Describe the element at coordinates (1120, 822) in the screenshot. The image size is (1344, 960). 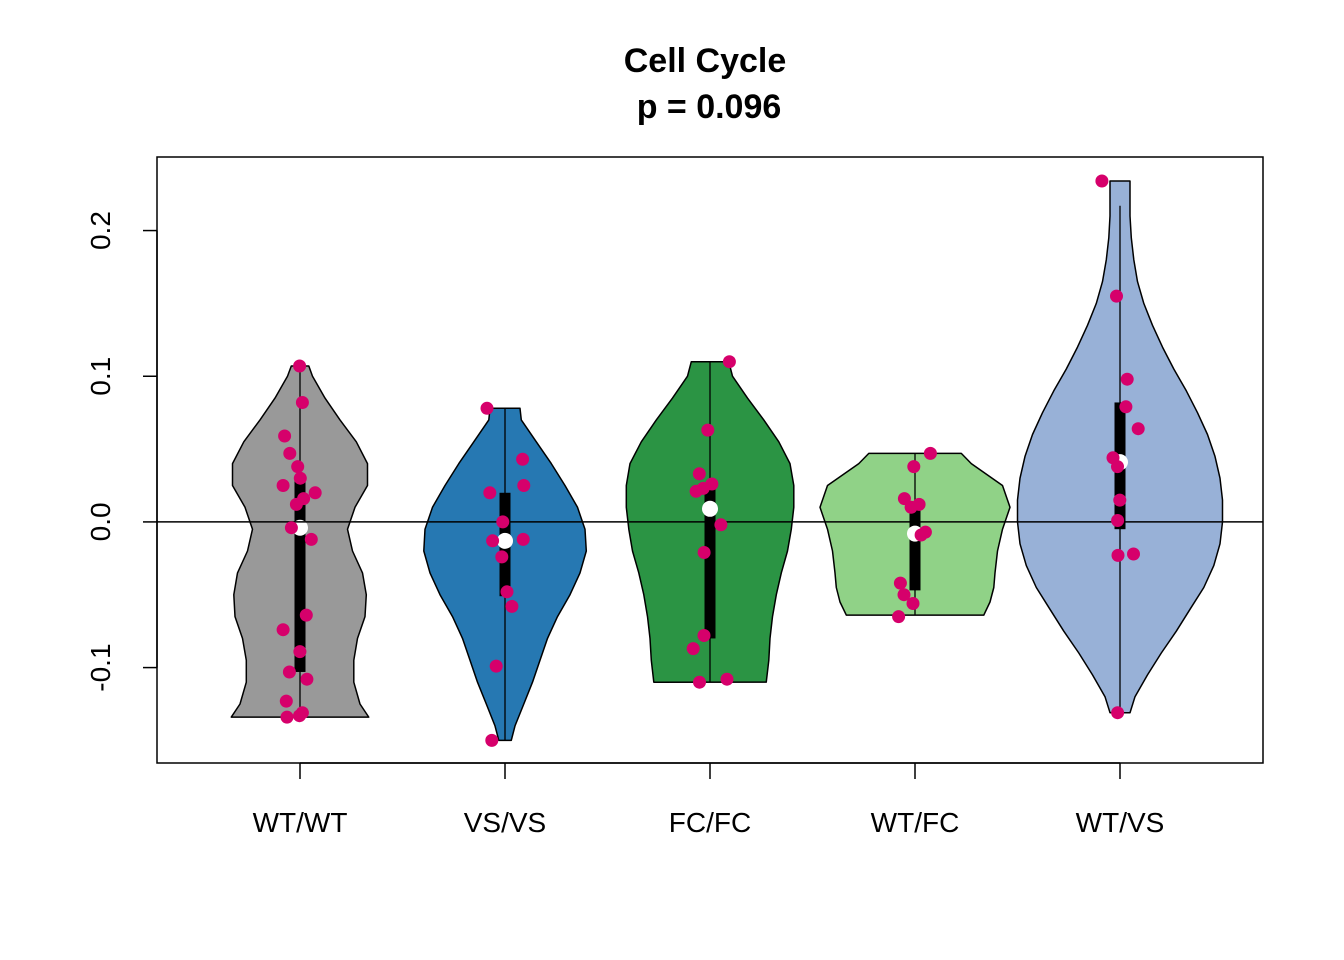
I see `x-tick-label: WT/VS` at that location.